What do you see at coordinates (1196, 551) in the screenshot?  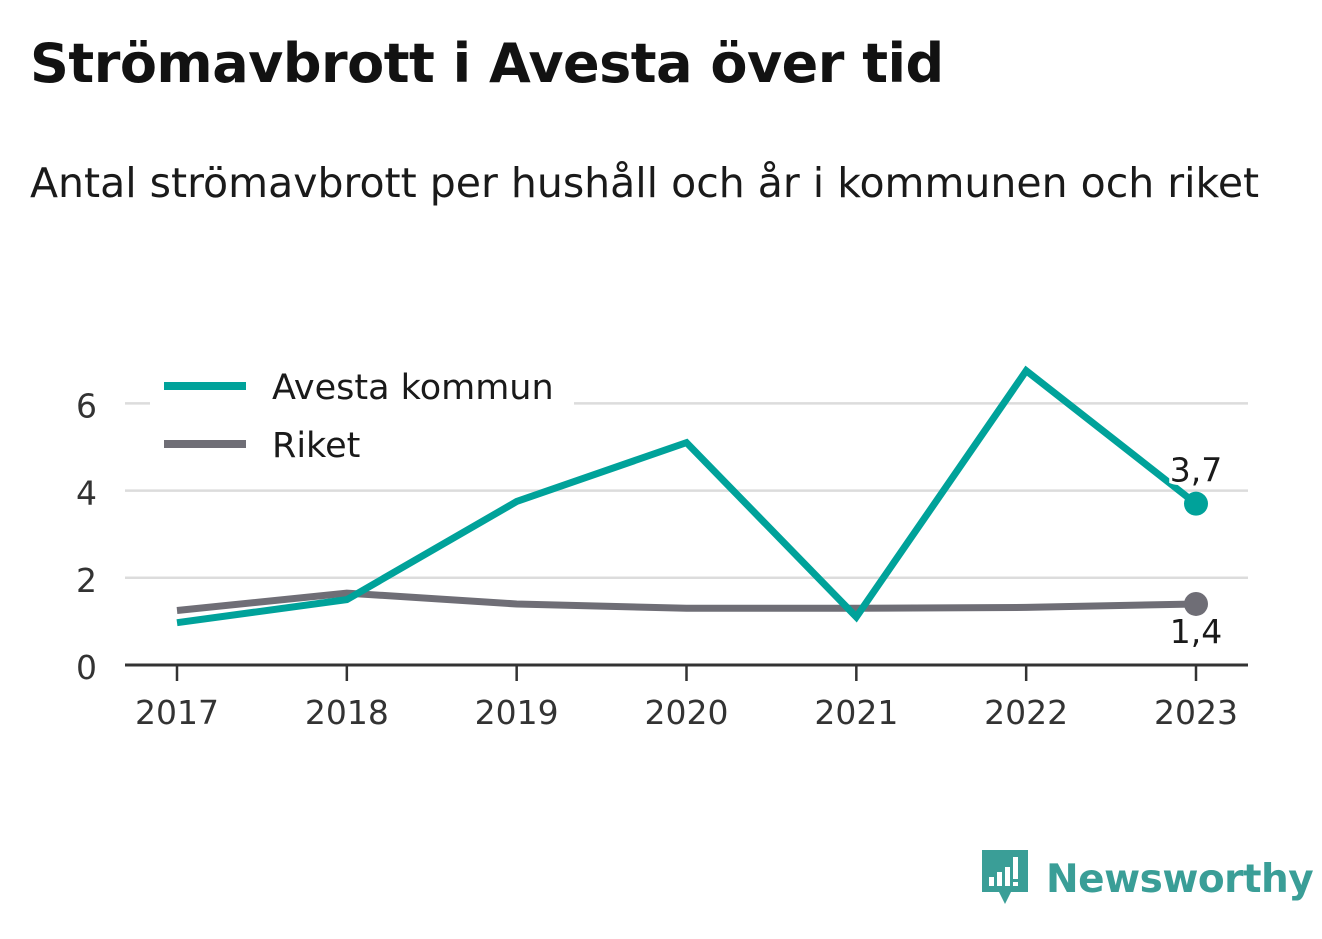 I see `data-labels: 3,7 1,4` at bounding box center [1196, 551].